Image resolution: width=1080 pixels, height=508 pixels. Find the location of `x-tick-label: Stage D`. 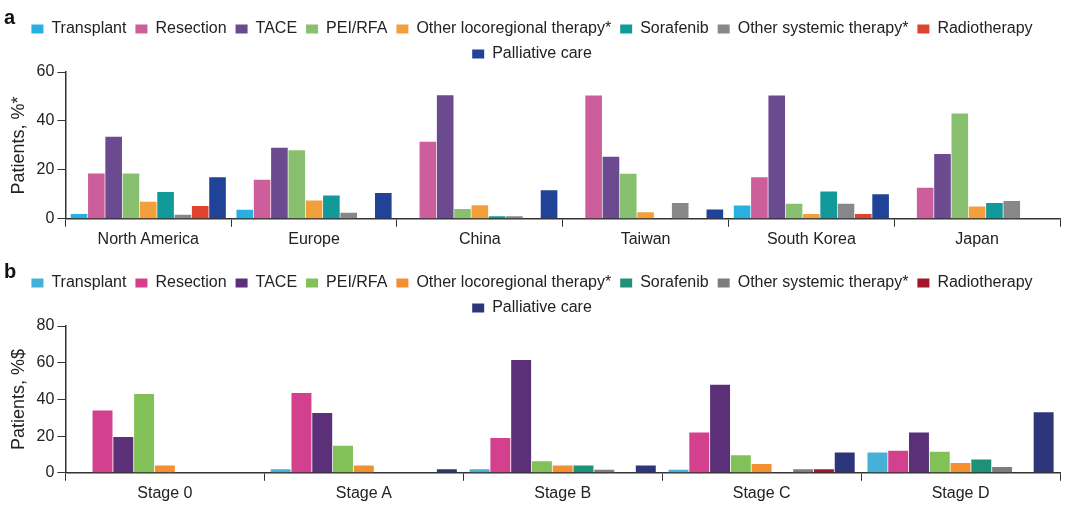

x-tick-label: Stage D is located at coordinates (960, 492).